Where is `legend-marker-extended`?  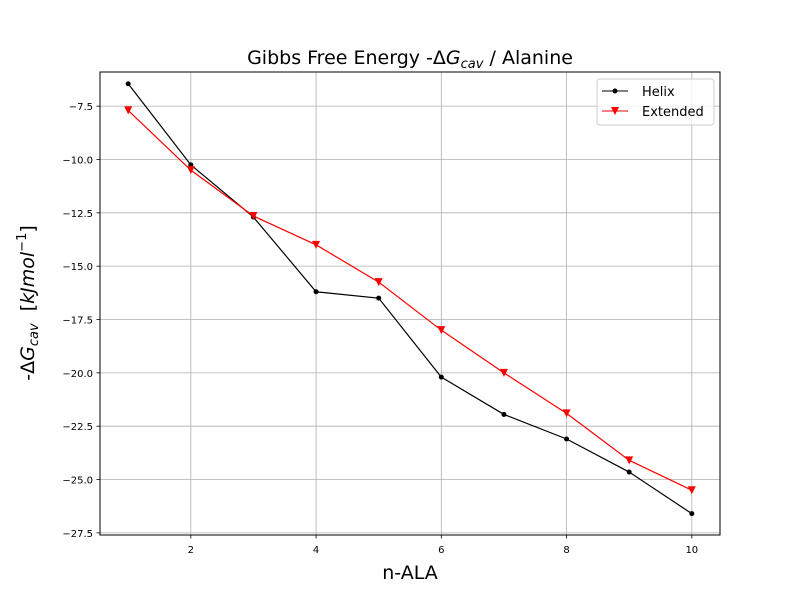
legend-marker-extended is located at coordinates (615, 111).